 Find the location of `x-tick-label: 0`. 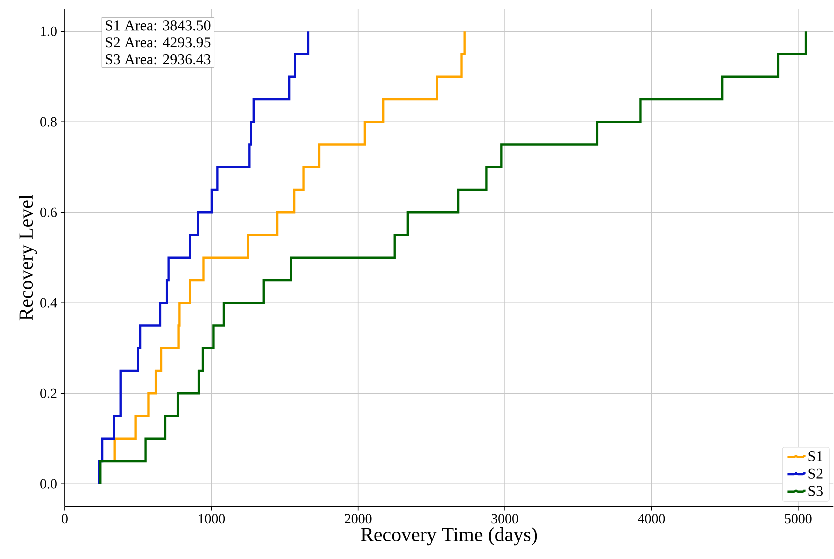

x-tick-label: 0 is located at coordinates (65, 519).